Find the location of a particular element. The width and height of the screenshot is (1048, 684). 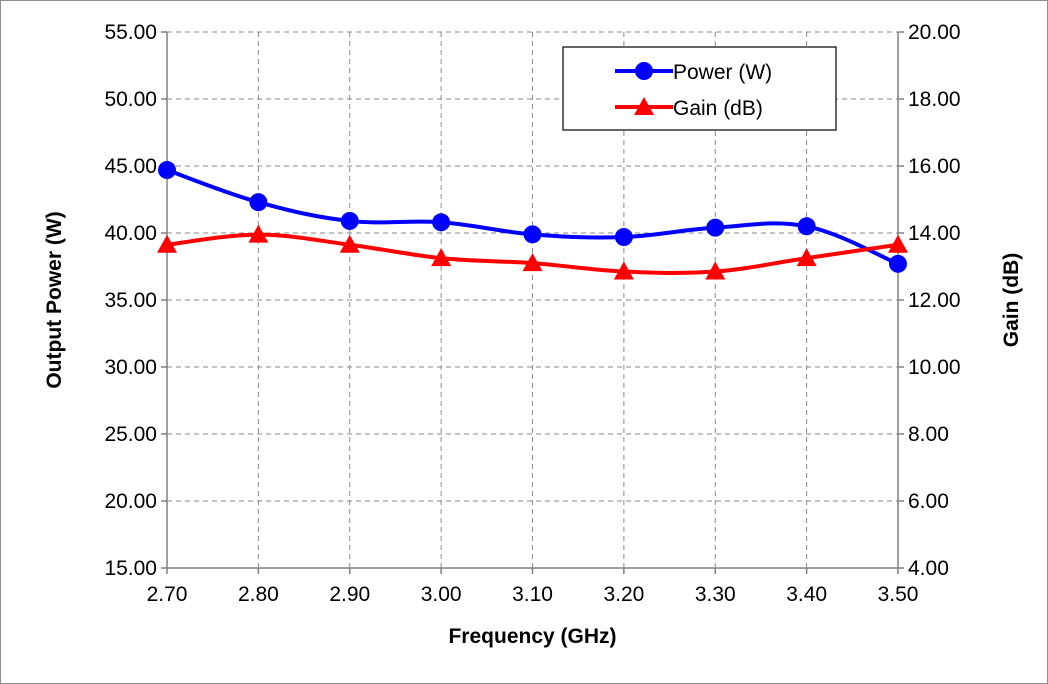

y-tick-label: 55.00 is located at coordinates (130, 32).